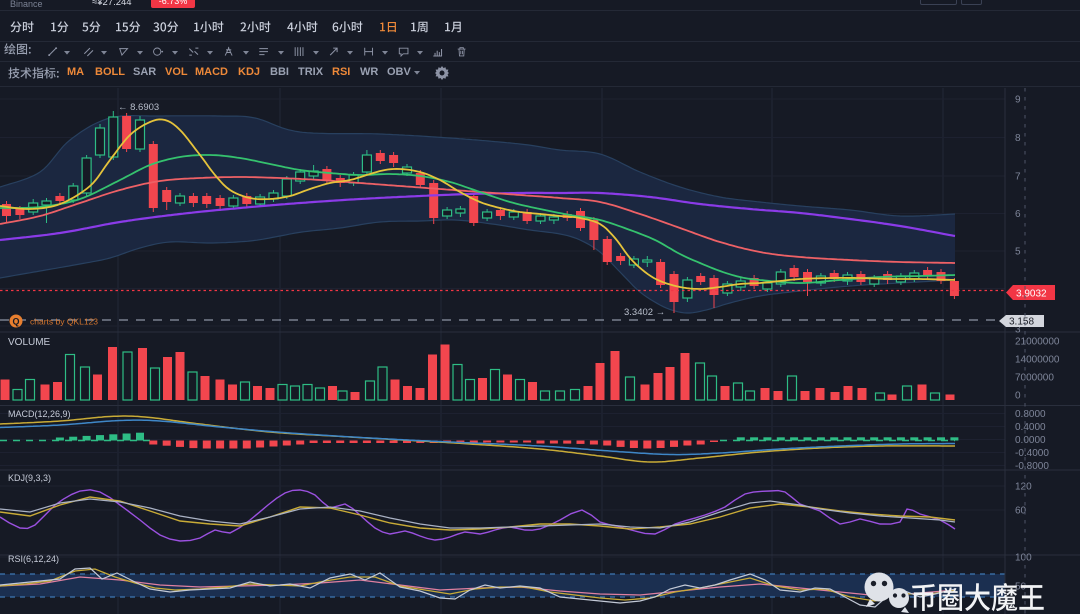 The height and width of the screenshot is (614, 1080). Describe the element at coordinates (1037, 342) in the screenshot. I see `svg-text: 21000000` at that location.